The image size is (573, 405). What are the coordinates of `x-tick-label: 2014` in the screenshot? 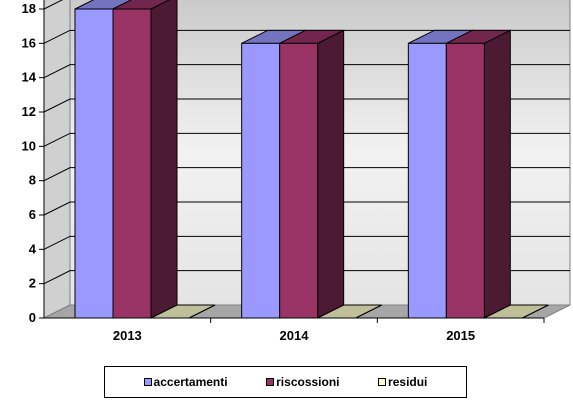 It's located at (295, 335).